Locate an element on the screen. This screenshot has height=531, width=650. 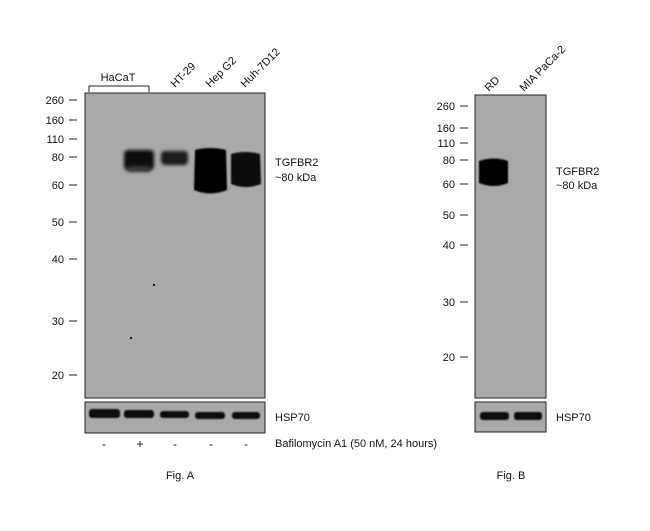
fig-a-lane-label-huh7d12: Huh-7D12 is located at coordinates (261, 68).